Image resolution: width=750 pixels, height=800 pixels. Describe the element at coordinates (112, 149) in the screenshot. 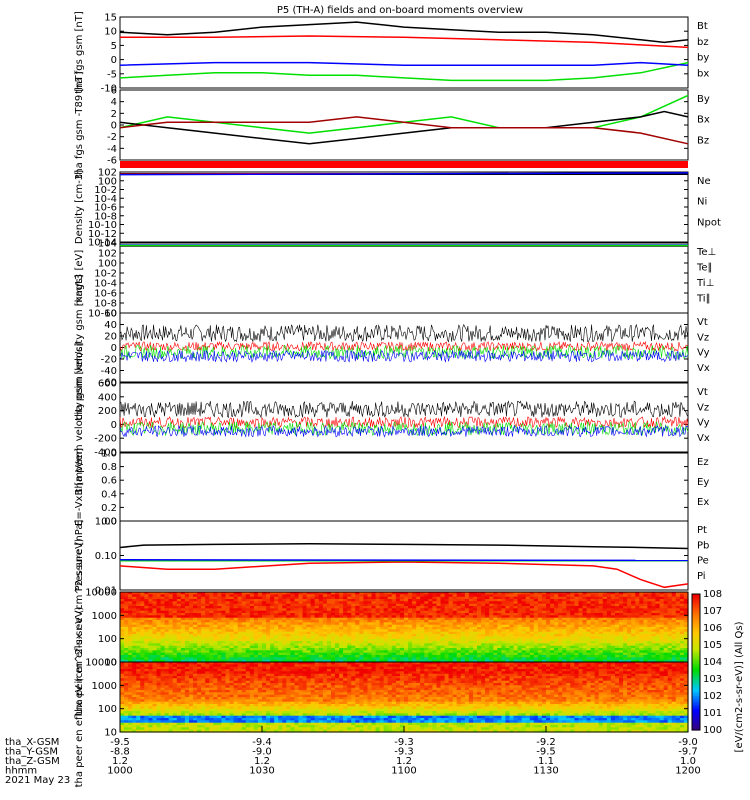

I see `y-tick-label: -4` at that location.